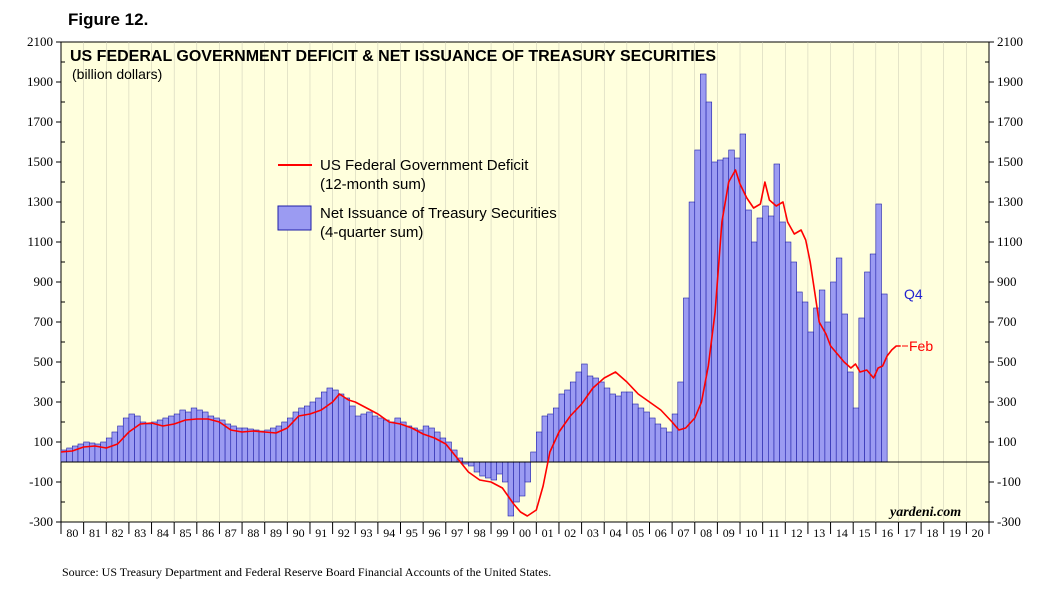 This screenshot has height=599, width=1055. What do you see at coordinates (638, 533) in the screenshot?
I see `x-tick-label: 05` at bounding box center [638, 533].